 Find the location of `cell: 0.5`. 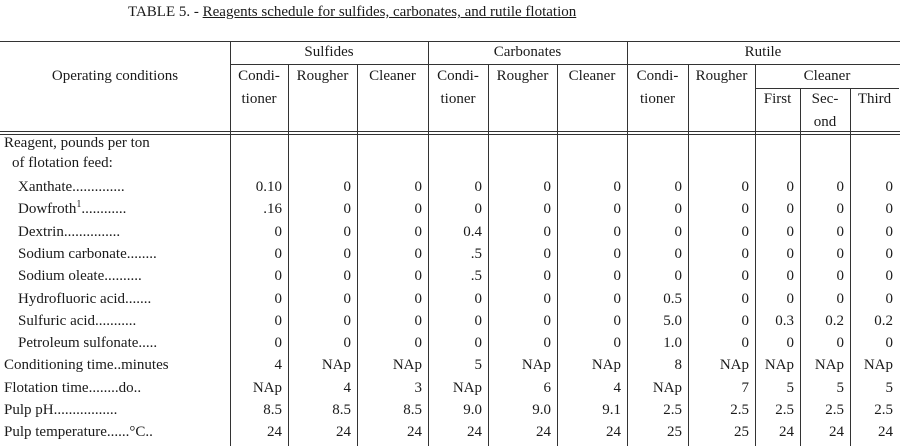

cell: 0.5 is located at coordinates (672, 298).